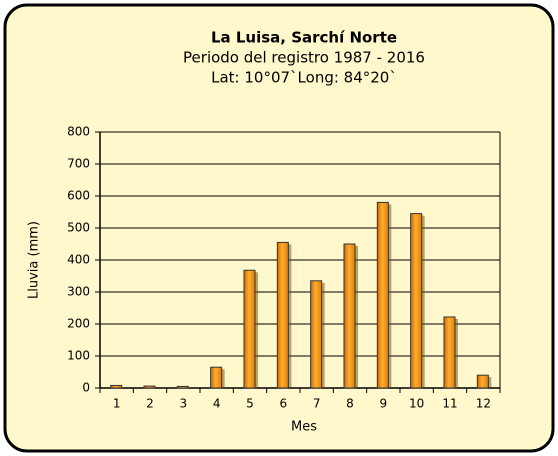 The height and width of the screenshot is (456, 558). What do you see at coordinates (350, 404) in the screenshot?
I see `x-tick-label: 8` at bounding box center [350, 404].